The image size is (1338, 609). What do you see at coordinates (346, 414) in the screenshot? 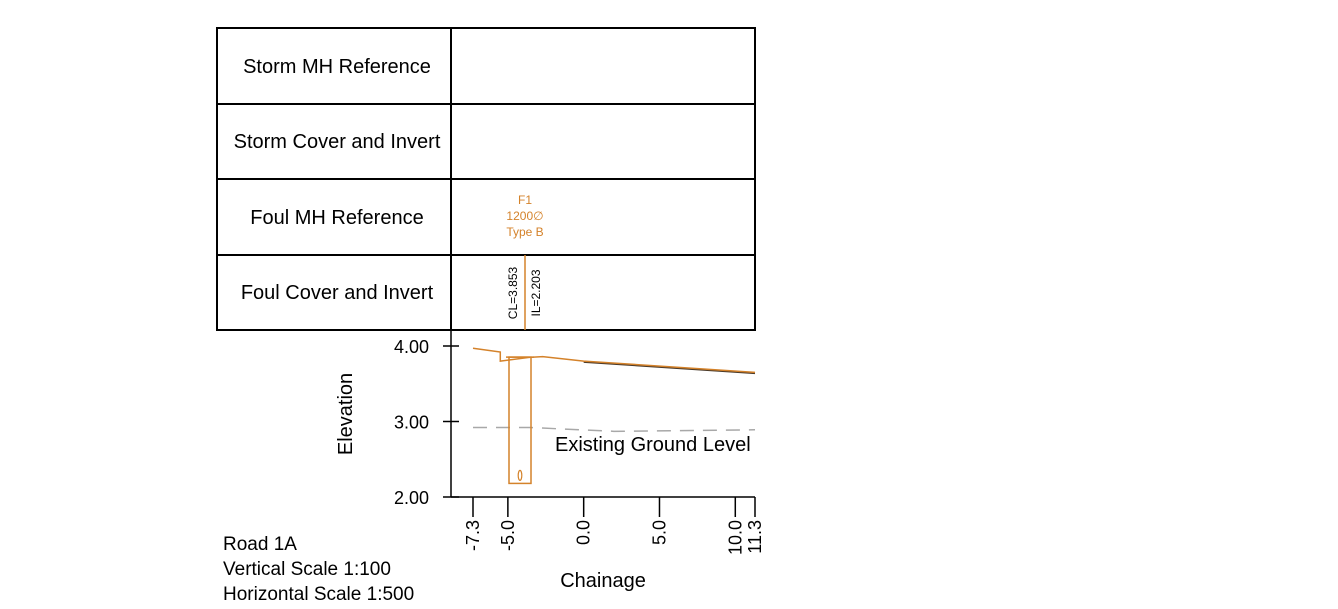
I see `y-axis-label: Elevation` at bounding box center [346, 414].